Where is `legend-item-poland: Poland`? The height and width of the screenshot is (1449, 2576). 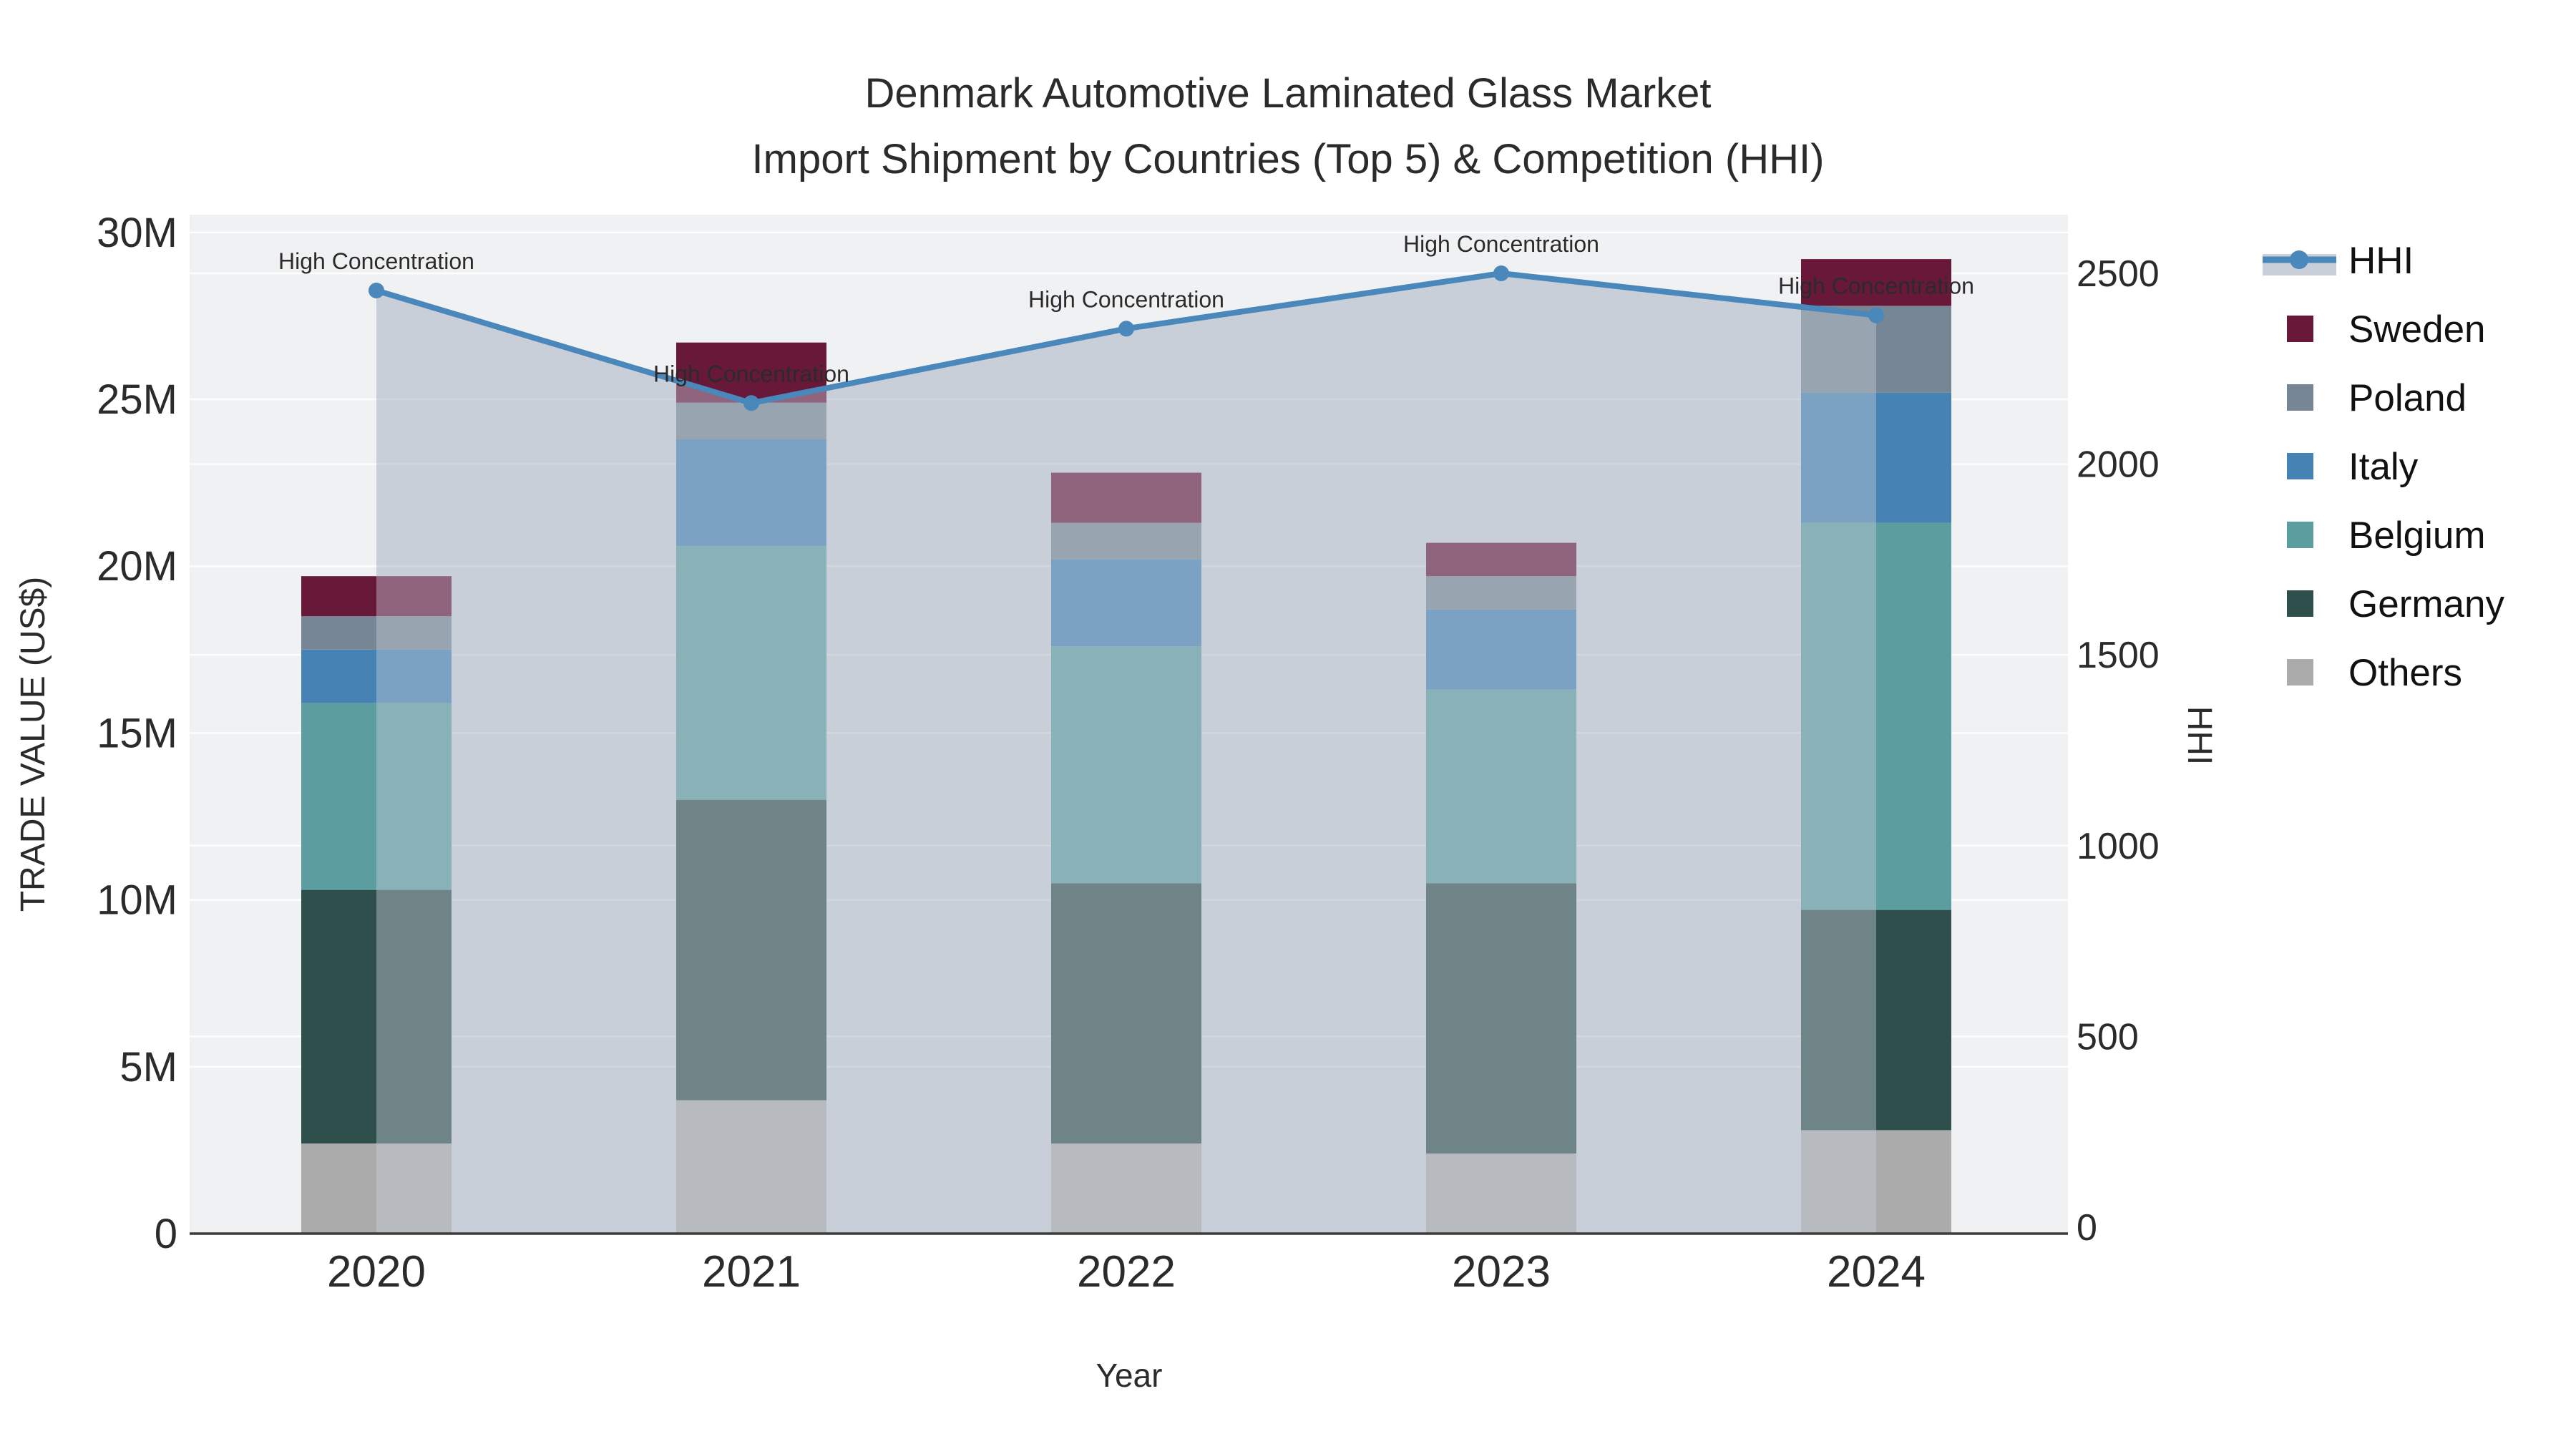
legend-item-poland: Poland is located at coordinates (2377, 398).